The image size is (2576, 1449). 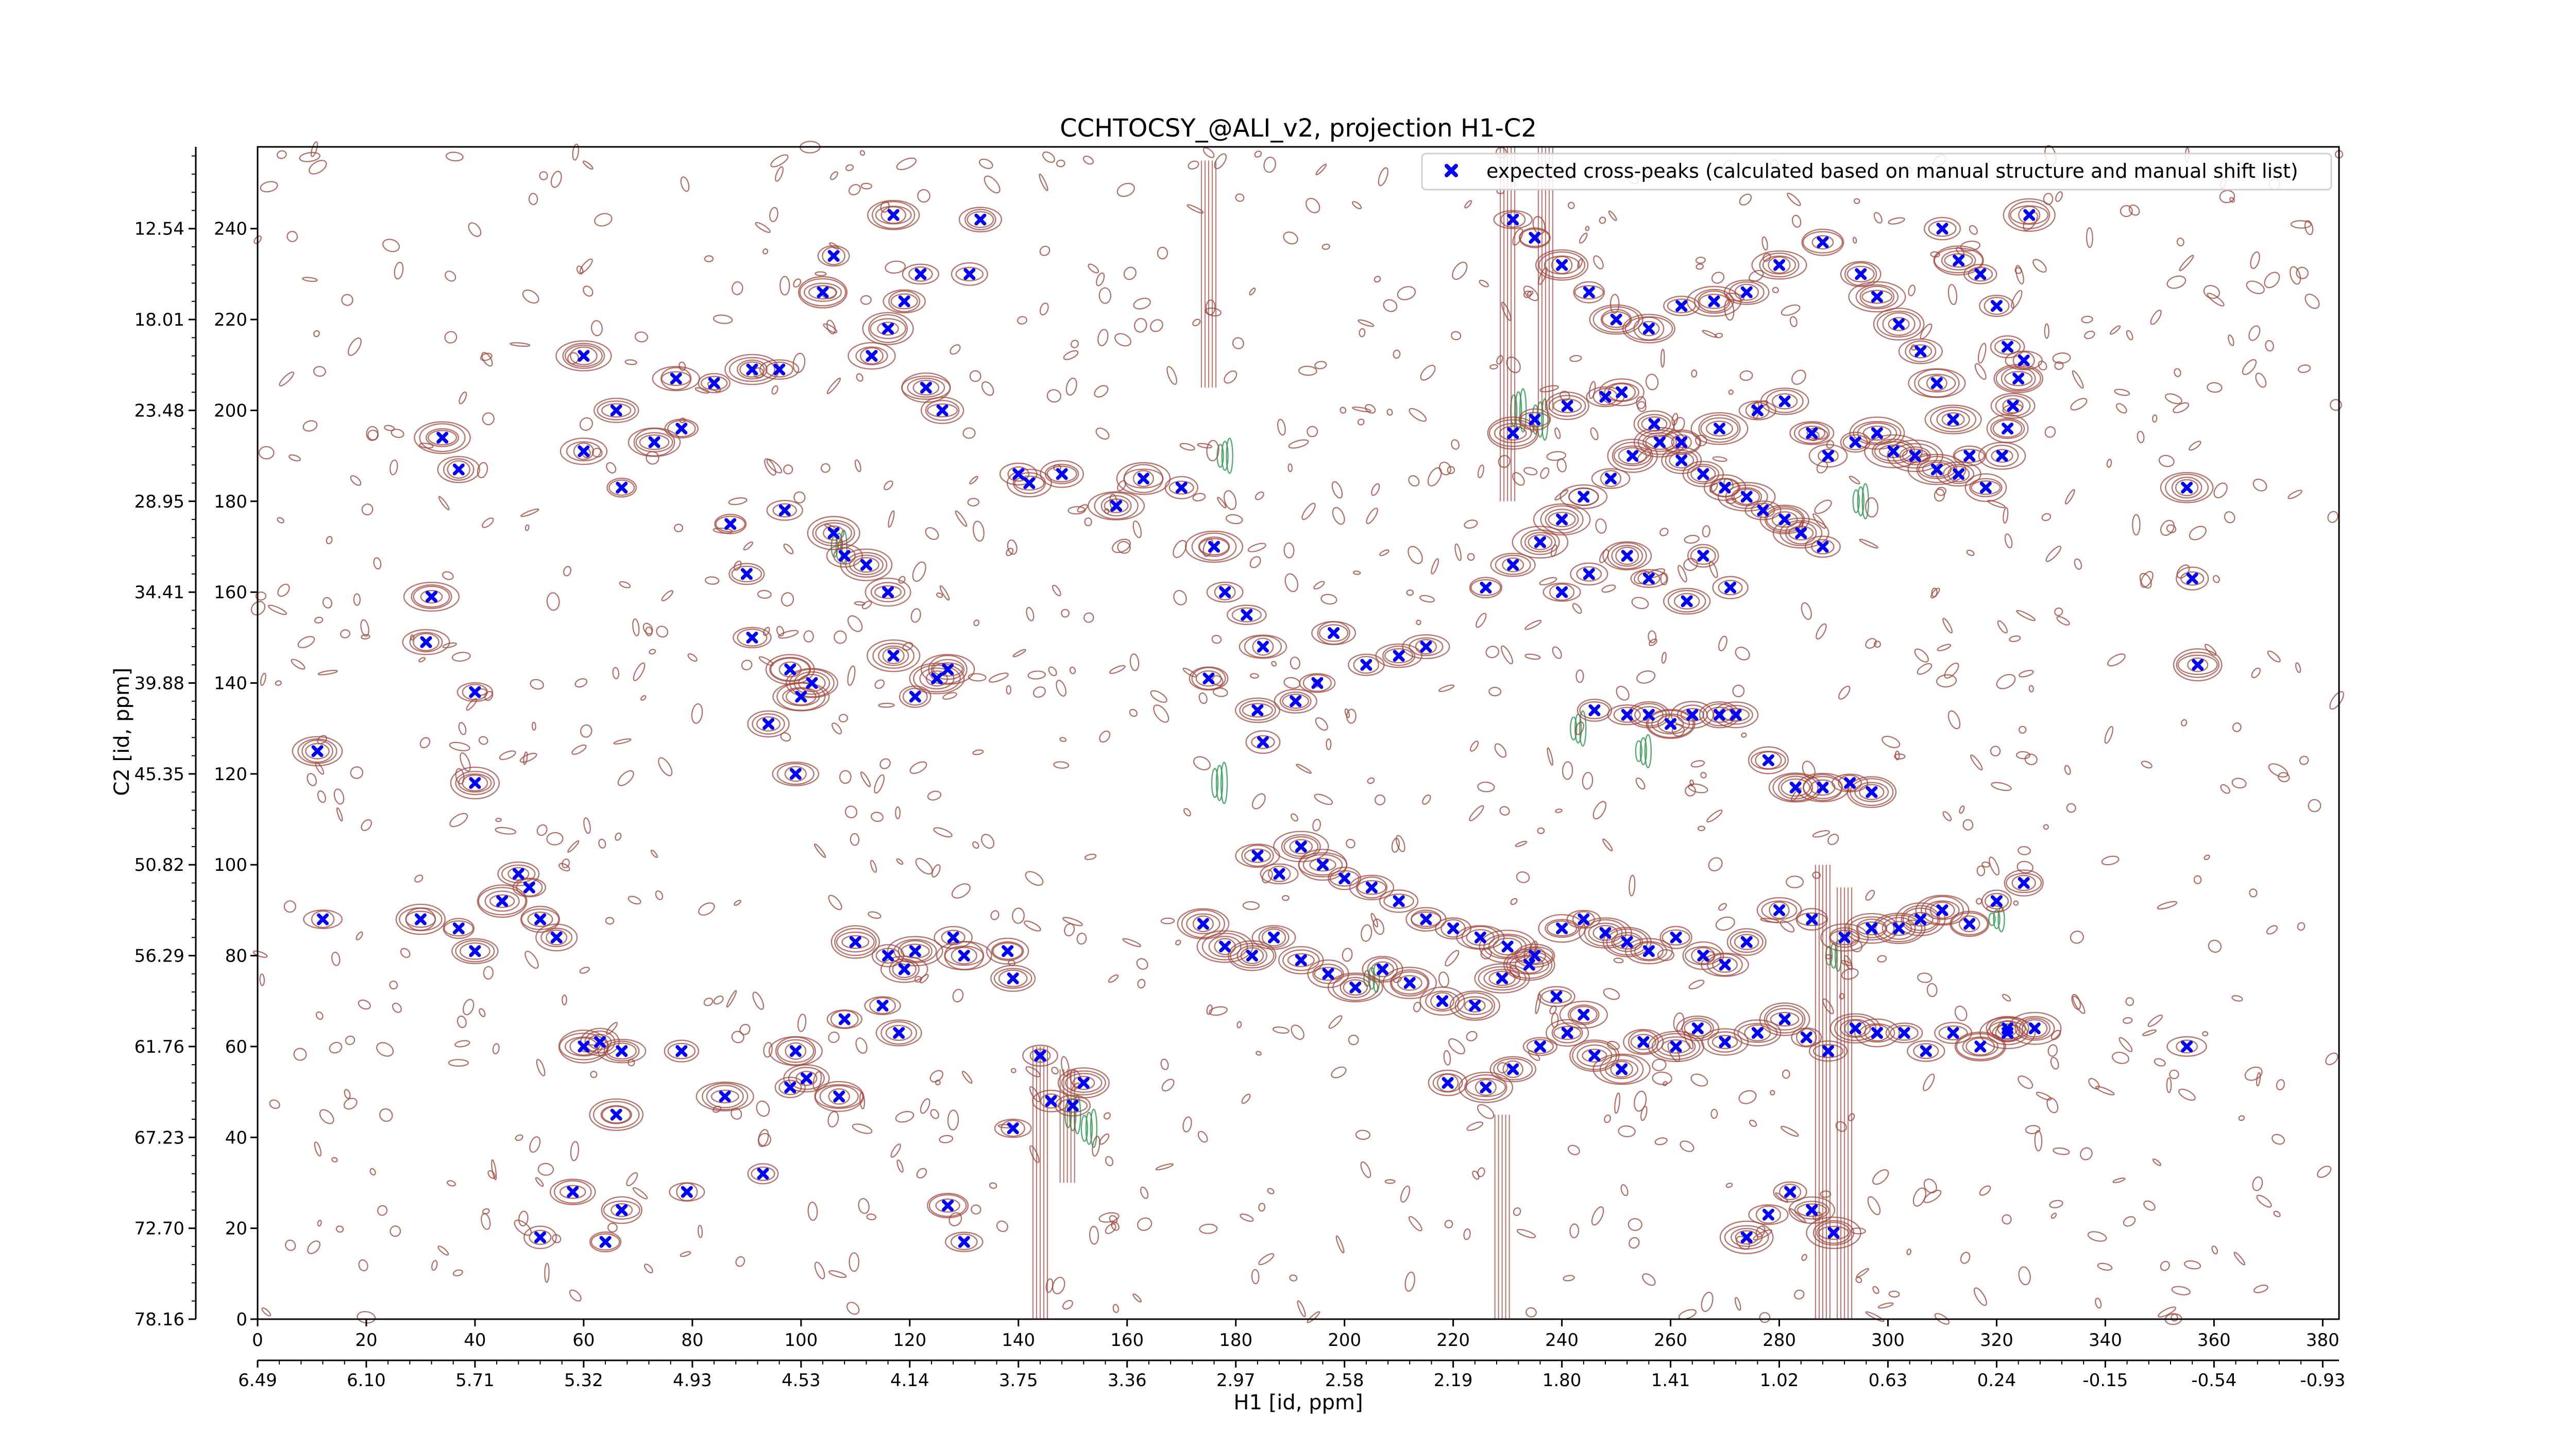 I want to click on x-tick-label: 140, so click(x=1018, y=1340).